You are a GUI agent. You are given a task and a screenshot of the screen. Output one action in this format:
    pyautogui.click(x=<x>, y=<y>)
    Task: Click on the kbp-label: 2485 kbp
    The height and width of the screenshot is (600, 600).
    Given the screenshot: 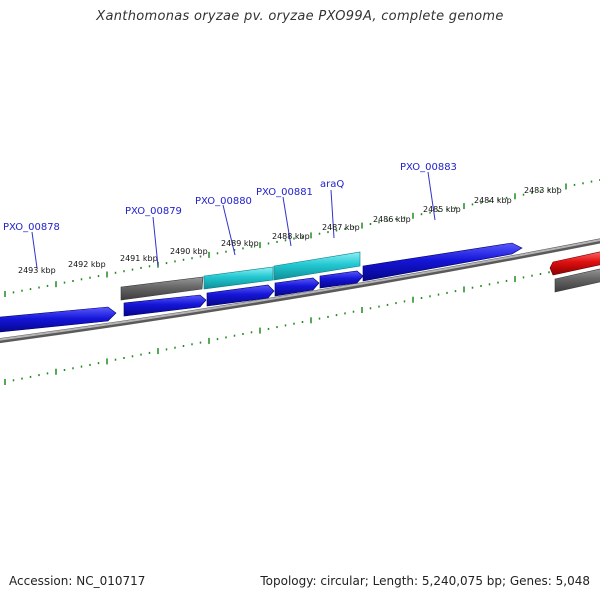 What is the action you would take?
    pyautogui.click(x=442, y=209)
    